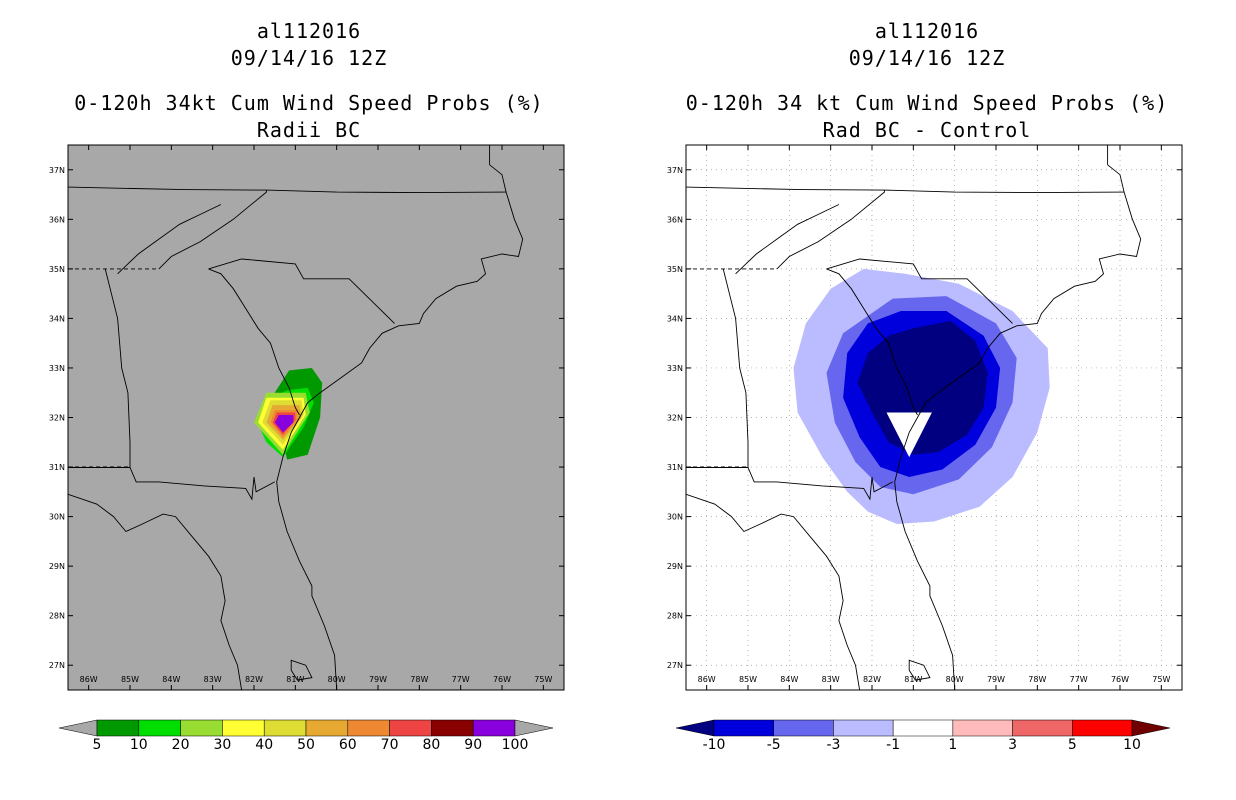 This screenshot has height=800, width=1236. Describe the element at coordinates (222, 745) in the screenshot. I see `left-colorbar-label-4: 30` at that location.